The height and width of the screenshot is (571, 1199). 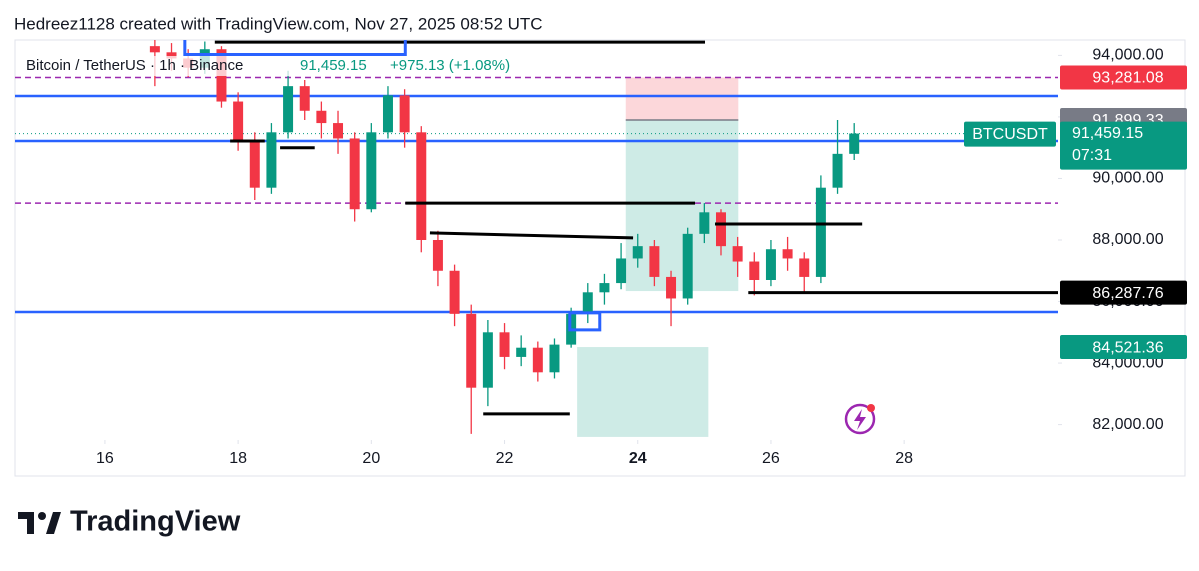 I want to click on x-tick-label: 28, so click(x=904, y=458).